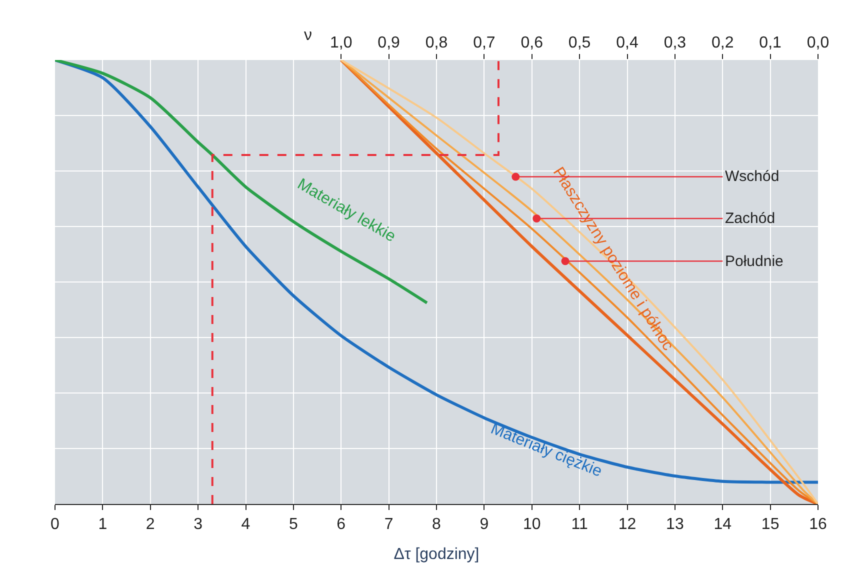 The width and height of the screenshot is (868, 574). What do you see at coordinates (103, 525) in the screenshot?
I see `x-tick-label: 1` at bounding box center [103, 525].